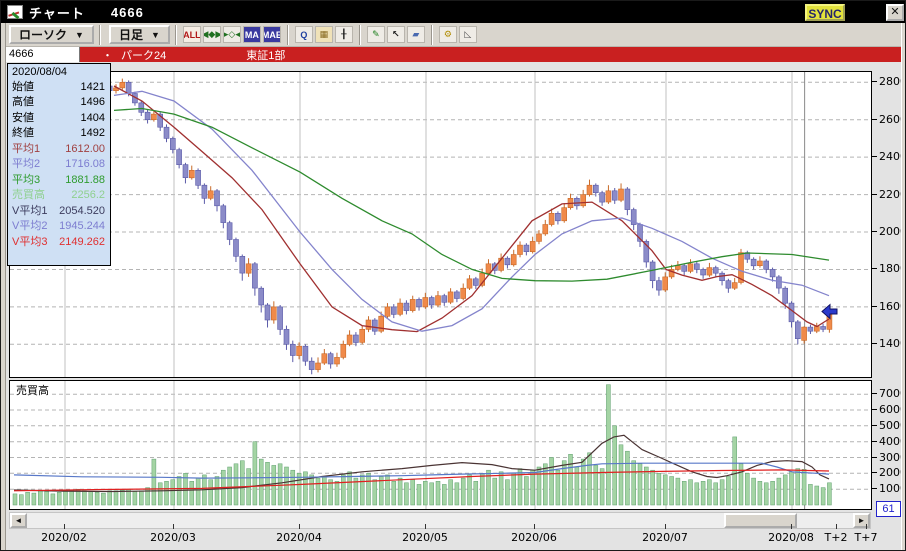  I want to click on info-row: 平均3 1881.88, so click(59, 181).